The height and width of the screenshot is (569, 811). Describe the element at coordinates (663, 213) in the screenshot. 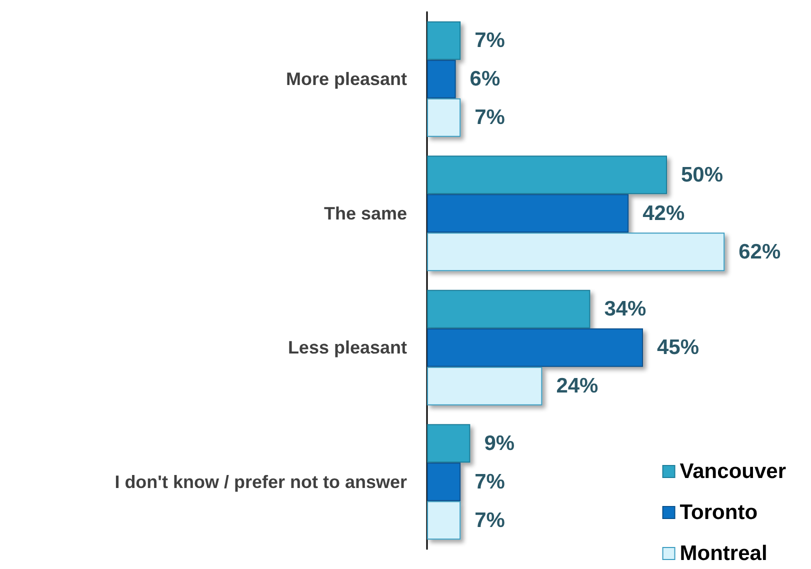

I see `data-label: 42%` at that location.